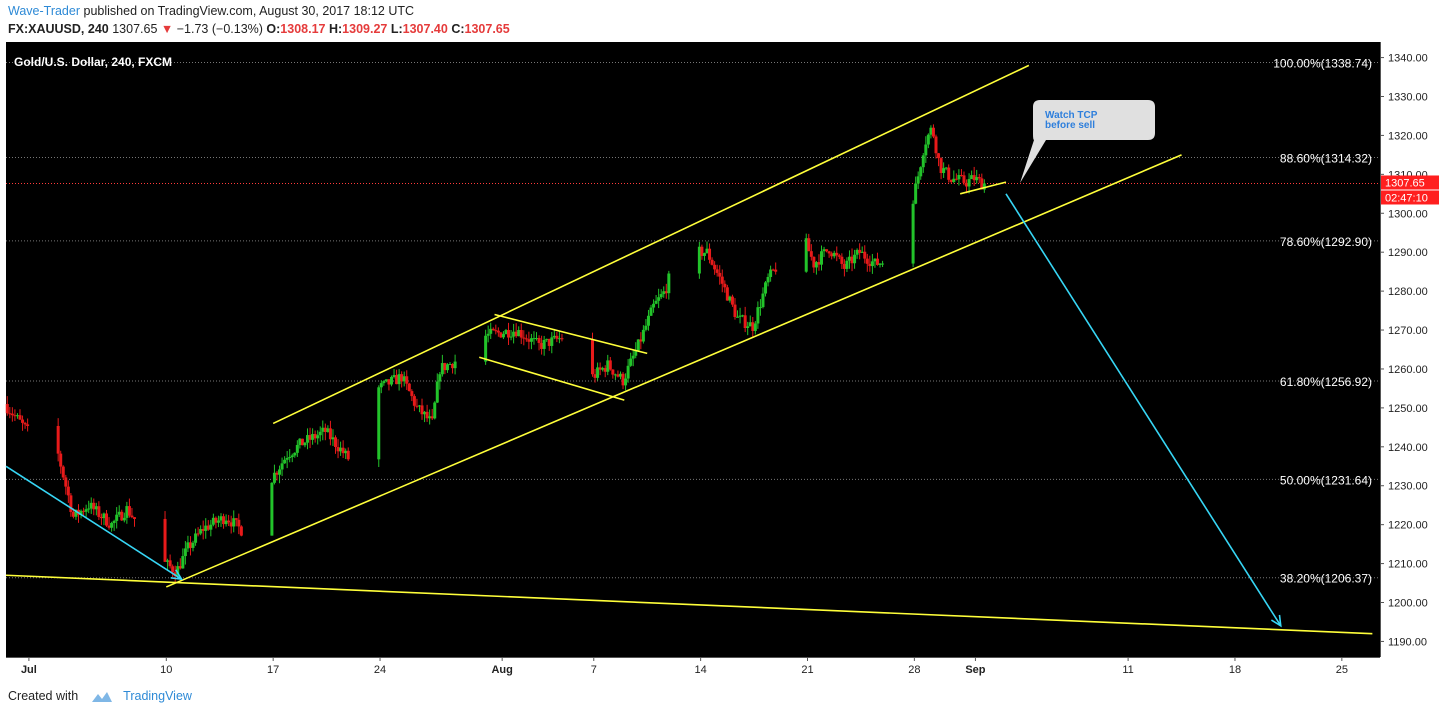 This screenshot has width=1440, height=715. I want to click on last-price-tag-label: 1307.65, so click(1405, 183).